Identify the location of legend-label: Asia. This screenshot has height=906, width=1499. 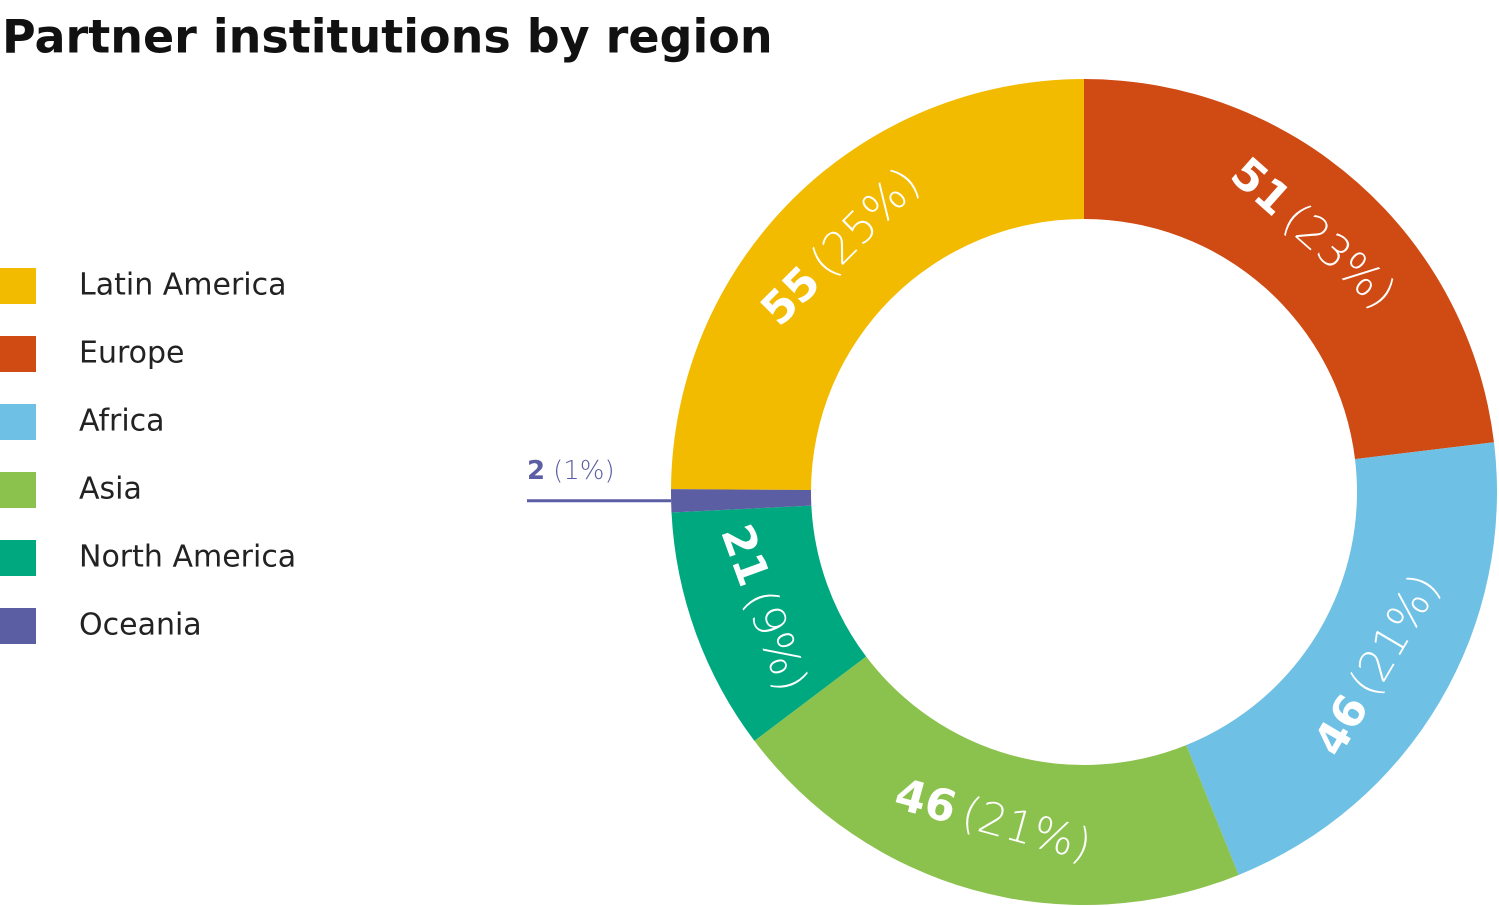
(110, 489).